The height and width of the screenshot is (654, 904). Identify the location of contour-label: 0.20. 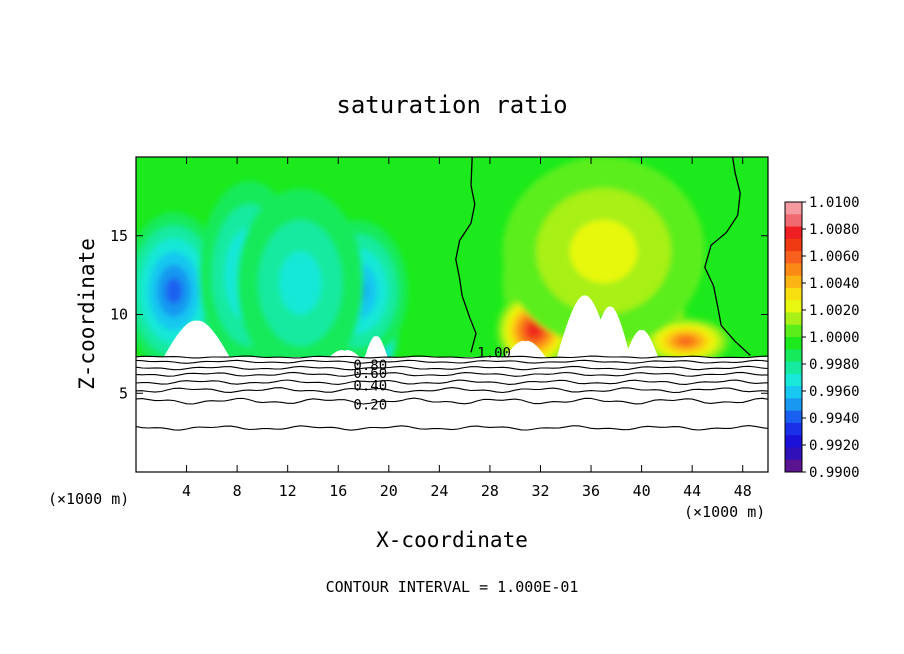
(370, 405).